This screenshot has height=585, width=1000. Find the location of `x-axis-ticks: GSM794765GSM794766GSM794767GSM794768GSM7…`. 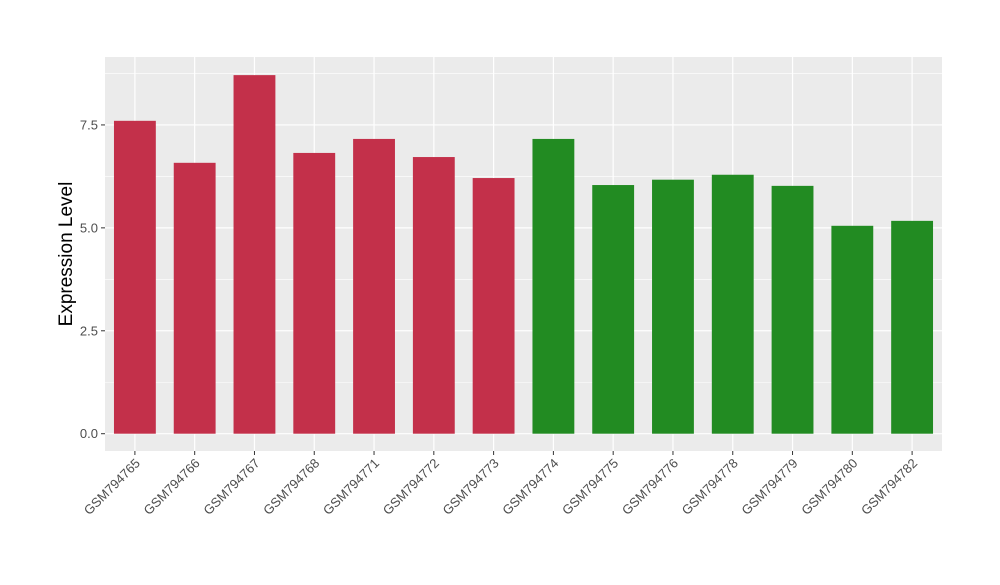

x-axis-ticks: GSM794765GSM794766GSM794767GSM794768GSM7… is located at coordinates (500, 484).